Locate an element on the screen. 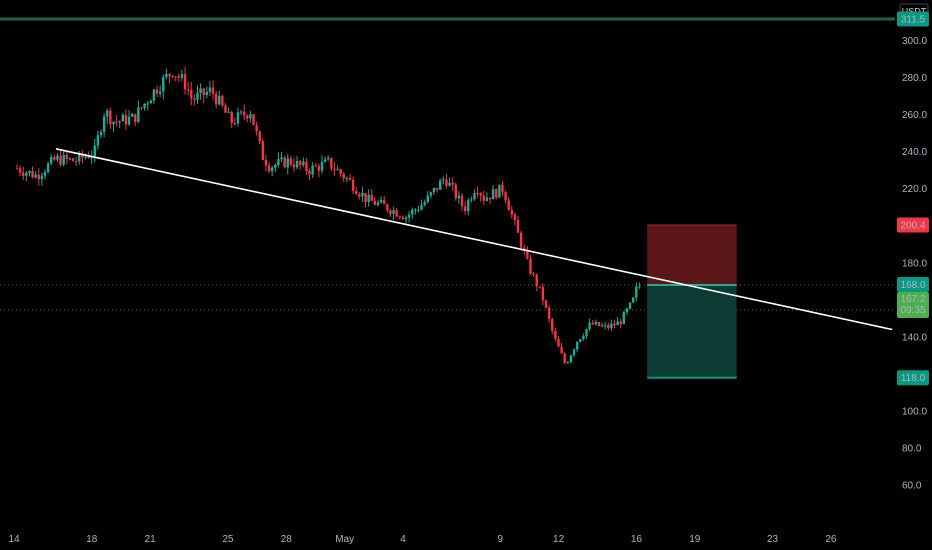 This screenshot has height=550, width=932. stop-loss-zone is located at coordinates (692, 255).